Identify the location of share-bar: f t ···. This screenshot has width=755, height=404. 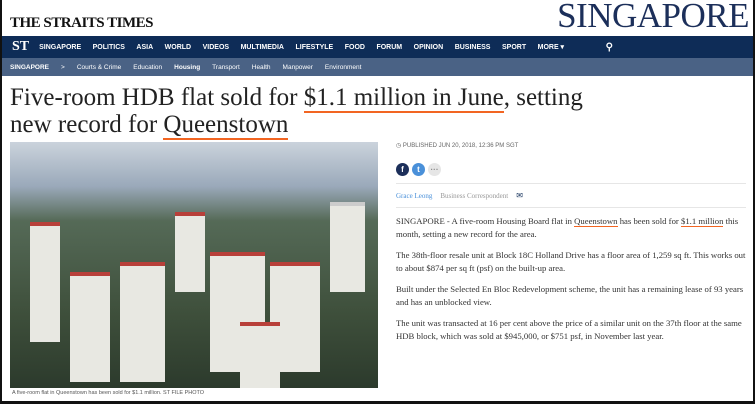
(571, 169).